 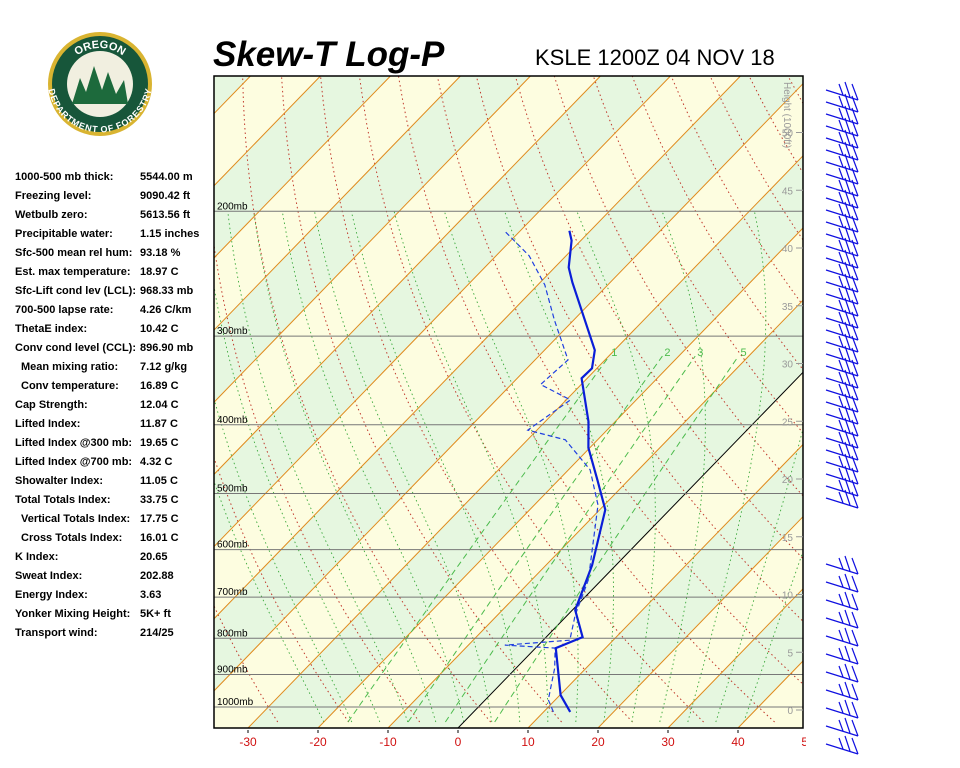 What do you see at coordinates (165, 196) in the screenshot?
I see `index-value: 9090.42 ft` at bounding box center [165, 196].